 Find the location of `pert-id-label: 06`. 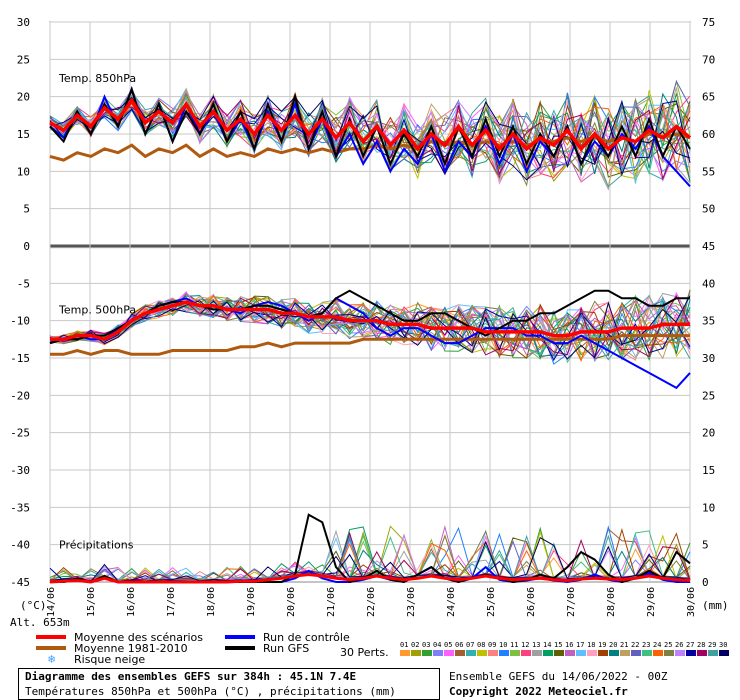

pert-id-label: 06 is located at coordinates (459, 645).